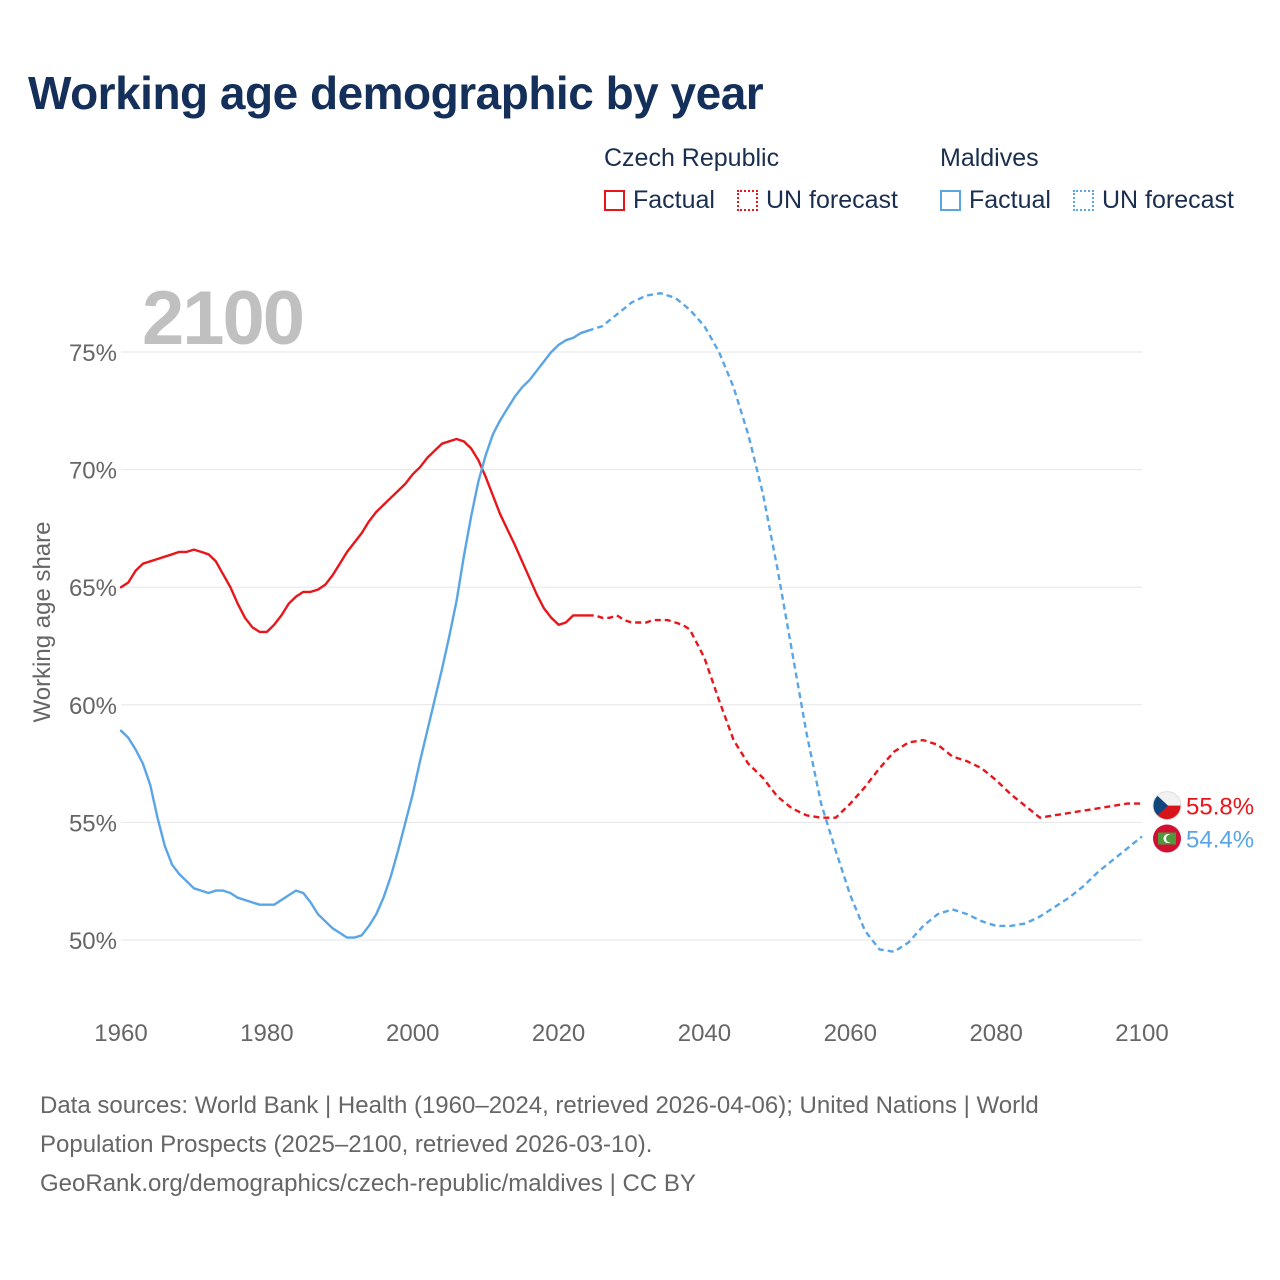  I want to click on legend-item-czech-forecast: UN forecast, so click(817, 200).